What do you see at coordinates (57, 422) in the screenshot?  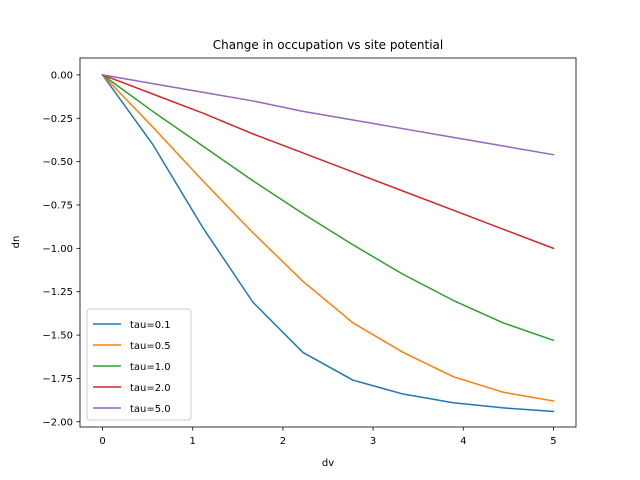 I see `y-tick-label: −2.00` at bounding box center [57, 422].